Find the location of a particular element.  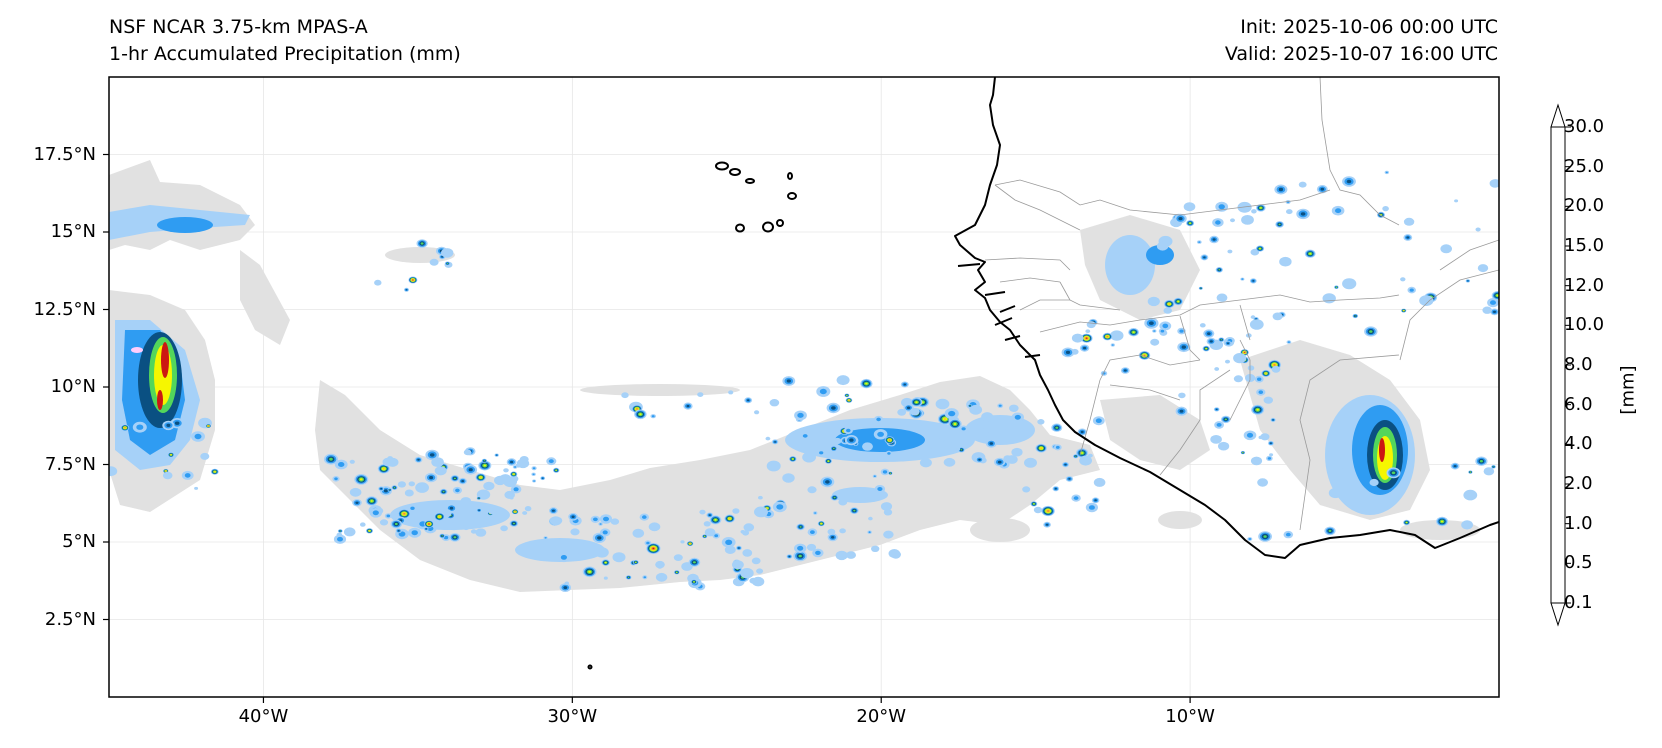

lat-tick-label: 2.5°N is located at coordinates (70, 619).